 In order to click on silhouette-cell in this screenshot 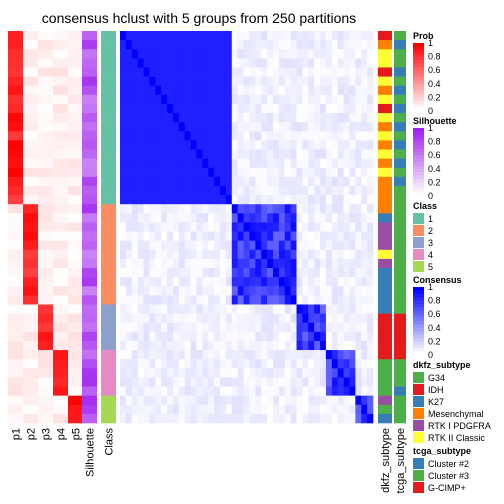, I will do `click(89, 45)`.